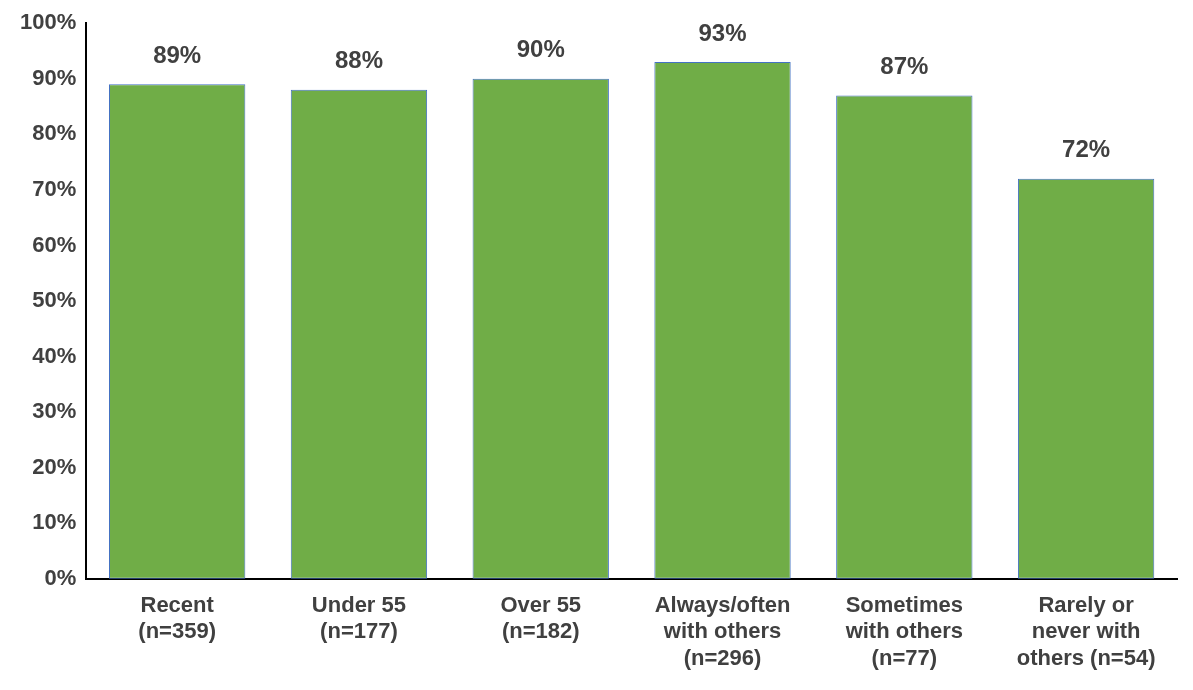  Describe the element at coordinates (54, 188) in the screenshot. I see `y-tick-label: 70%` at that location.